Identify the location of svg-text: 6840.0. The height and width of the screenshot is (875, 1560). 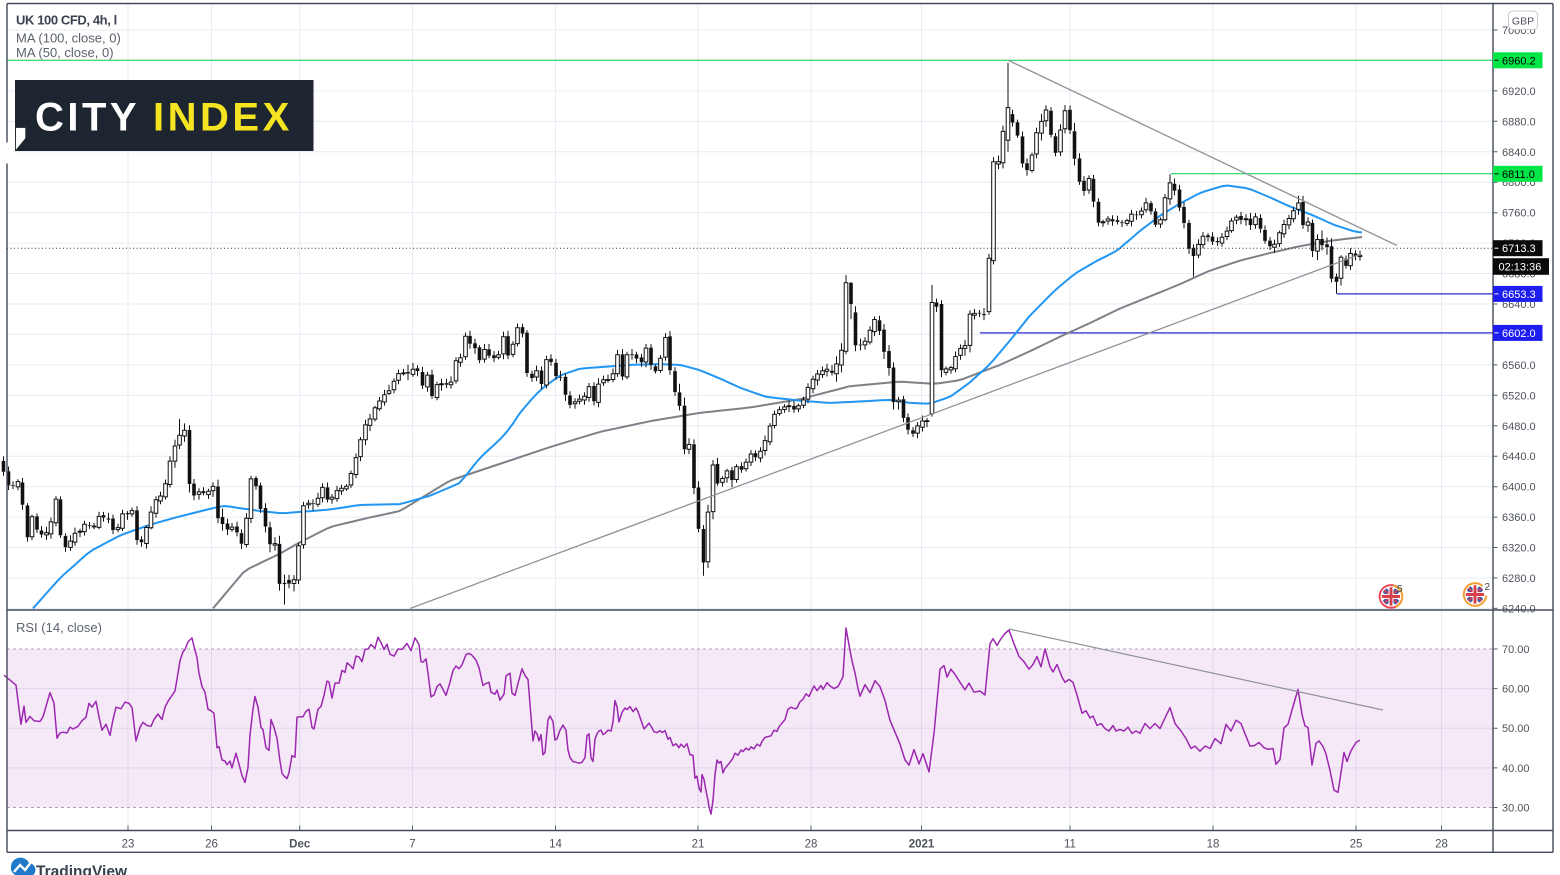
(1519, 153).